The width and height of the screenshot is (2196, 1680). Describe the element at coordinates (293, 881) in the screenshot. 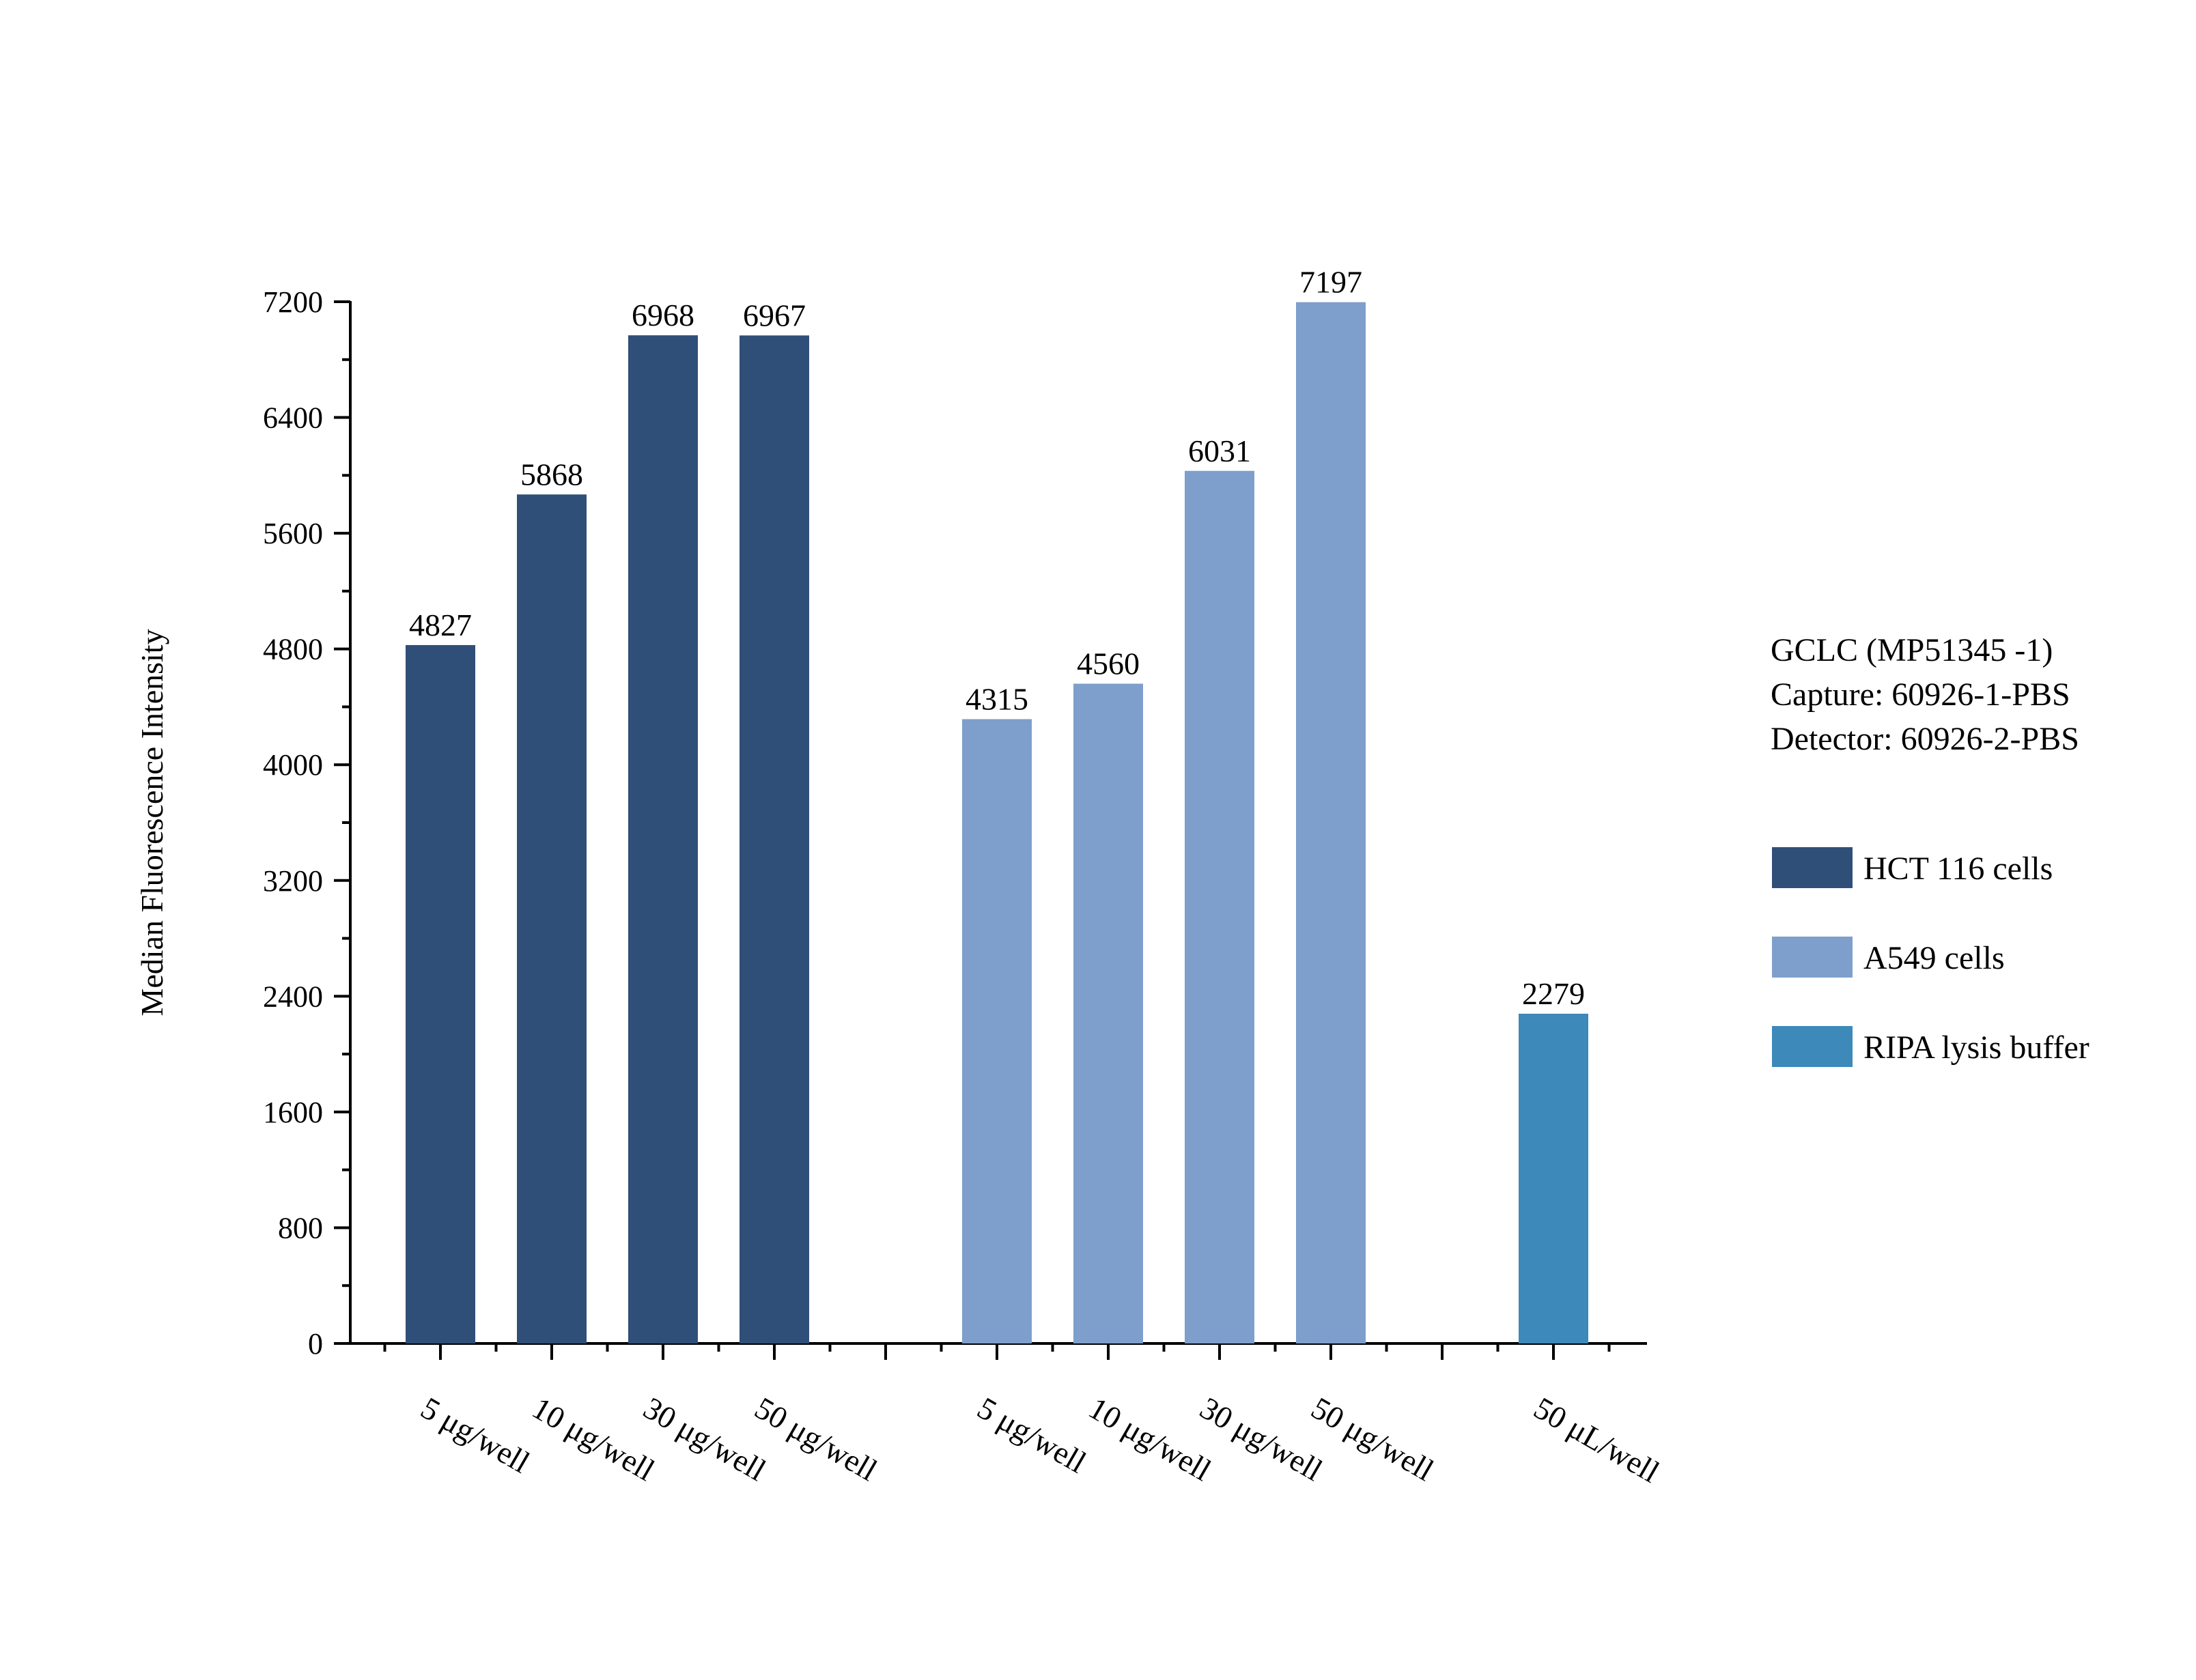

I see `y-tick-label: 3200` at that location.